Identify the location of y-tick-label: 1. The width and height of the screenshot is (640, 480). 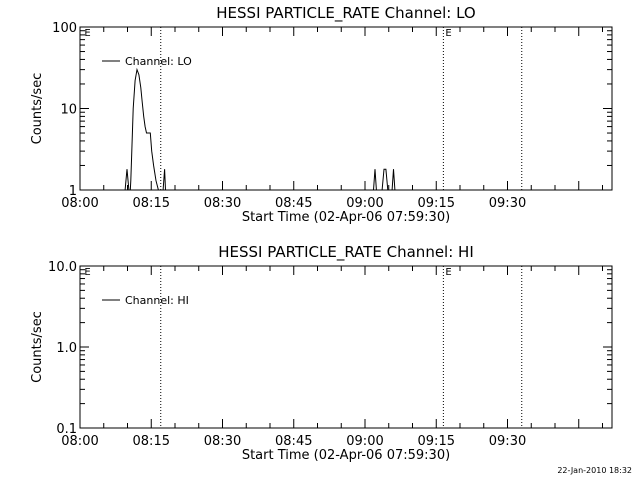
(73, 191).